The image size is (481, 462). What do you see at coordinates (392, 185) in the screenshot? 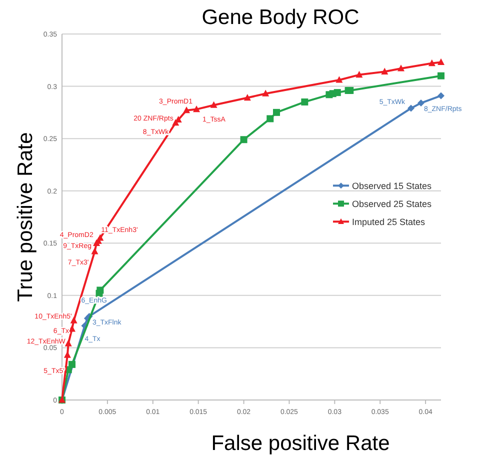
I see `legend-label: Observed 15 States` at bounding box center [392, 185].